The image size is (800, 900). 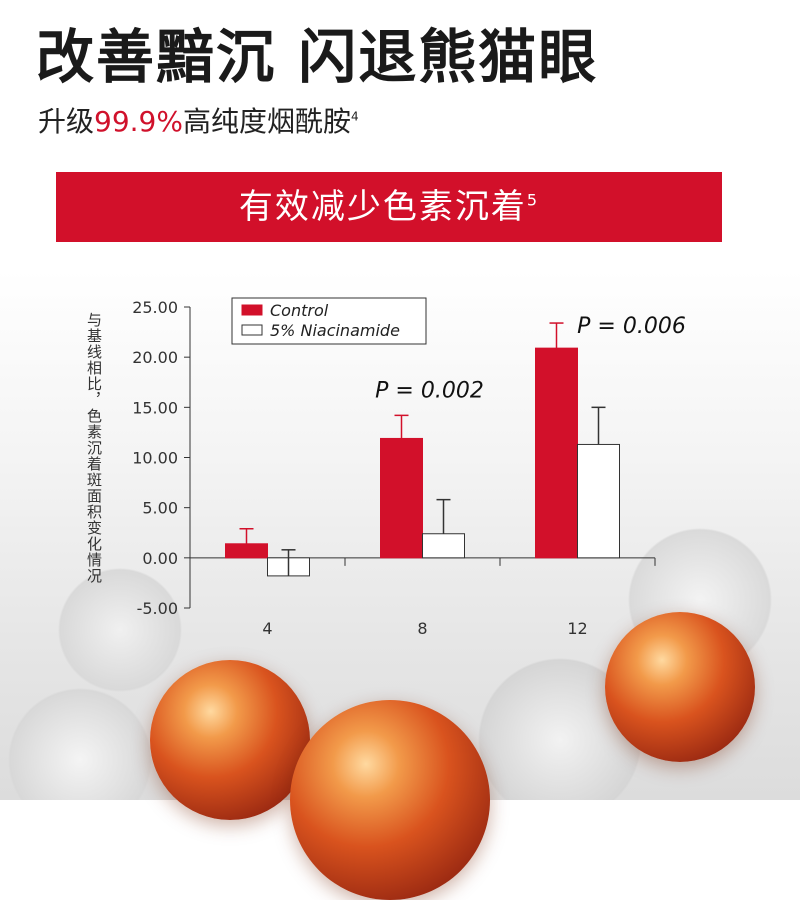 I want to click on x-tick-label: 12, so click(x=577, y=628).